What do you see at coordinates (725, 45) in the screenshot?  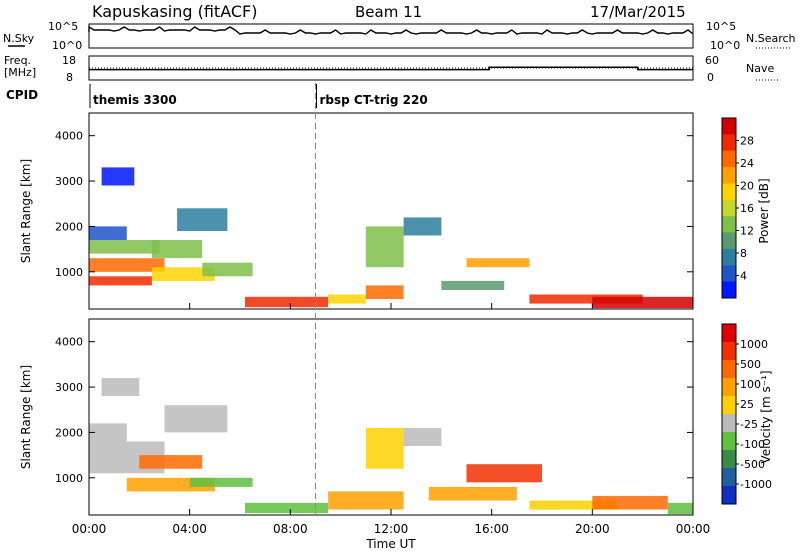 I see `nsearch-tick-bottom: 10^0` at bounding box center [725, 45].